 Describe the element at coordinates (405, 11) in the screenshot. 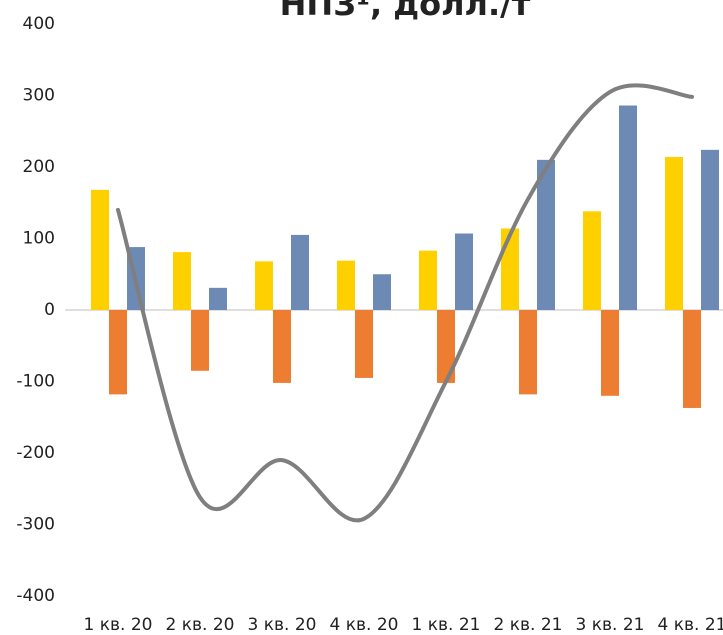

I see `chart-title: НПЗ¹, долл./т` at that location.